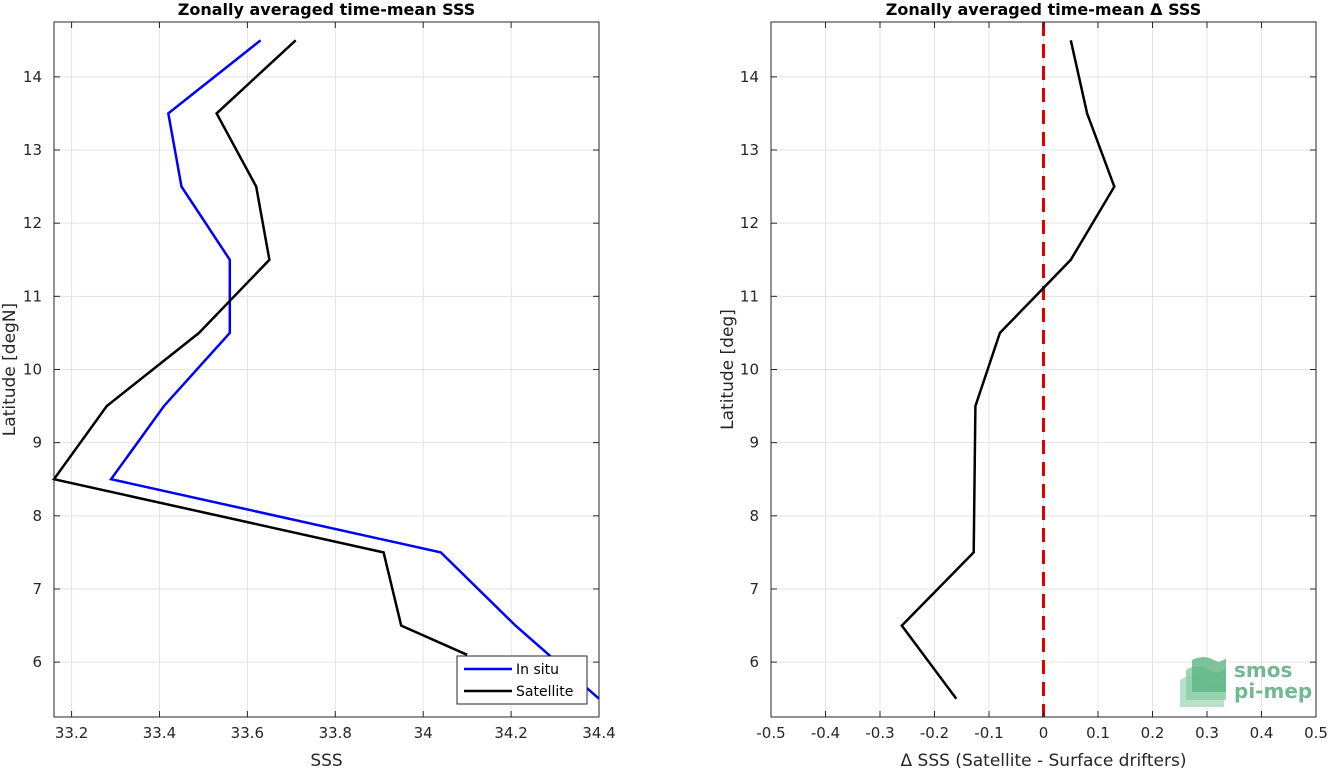 This screenshot has height=773, width=1330. Describe the element at coordinates (71, 733) in the screenshot. I see `x-tick-label: 33.2` at that location.